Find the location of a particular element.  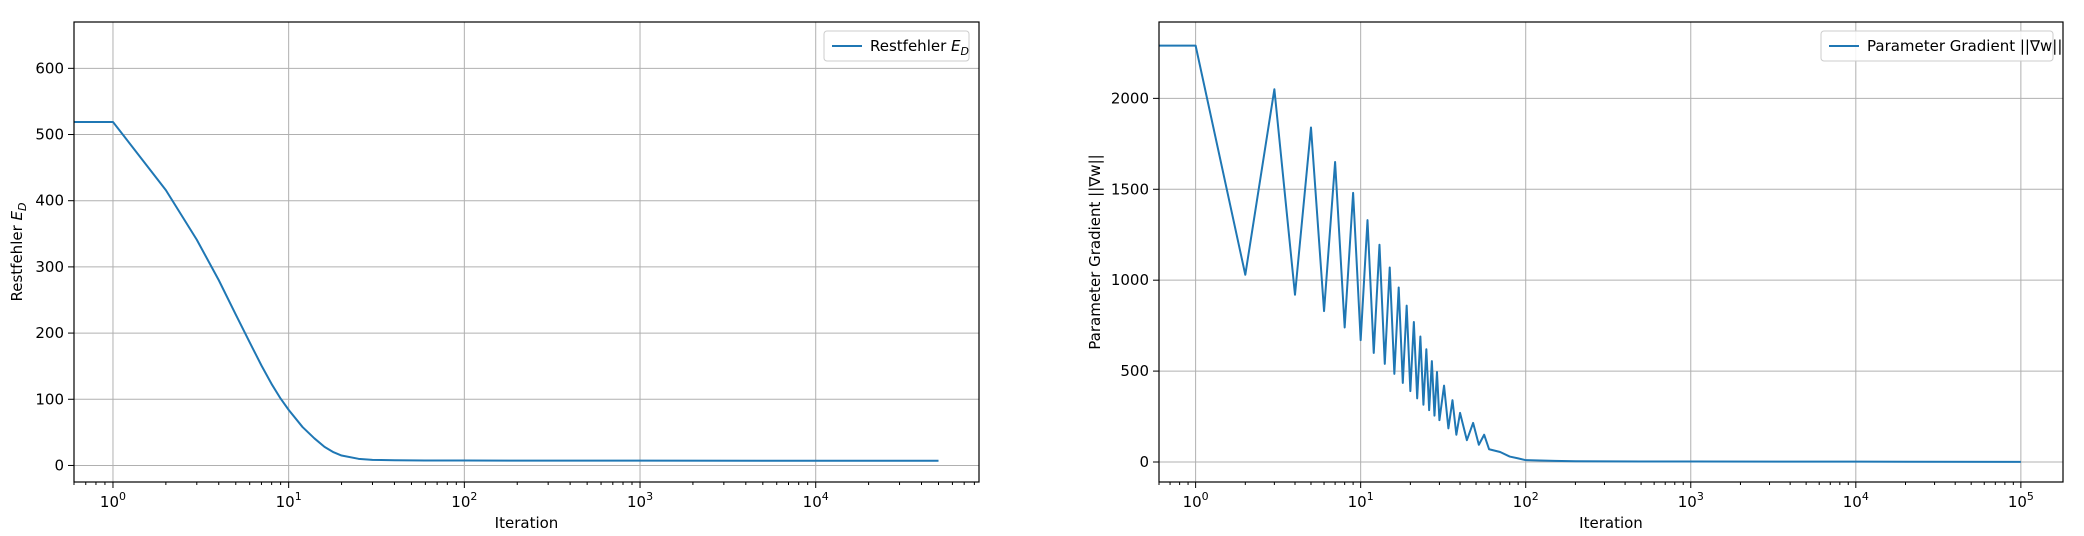

y-tick-label: 2000 is located at coordinates (1130, 98).